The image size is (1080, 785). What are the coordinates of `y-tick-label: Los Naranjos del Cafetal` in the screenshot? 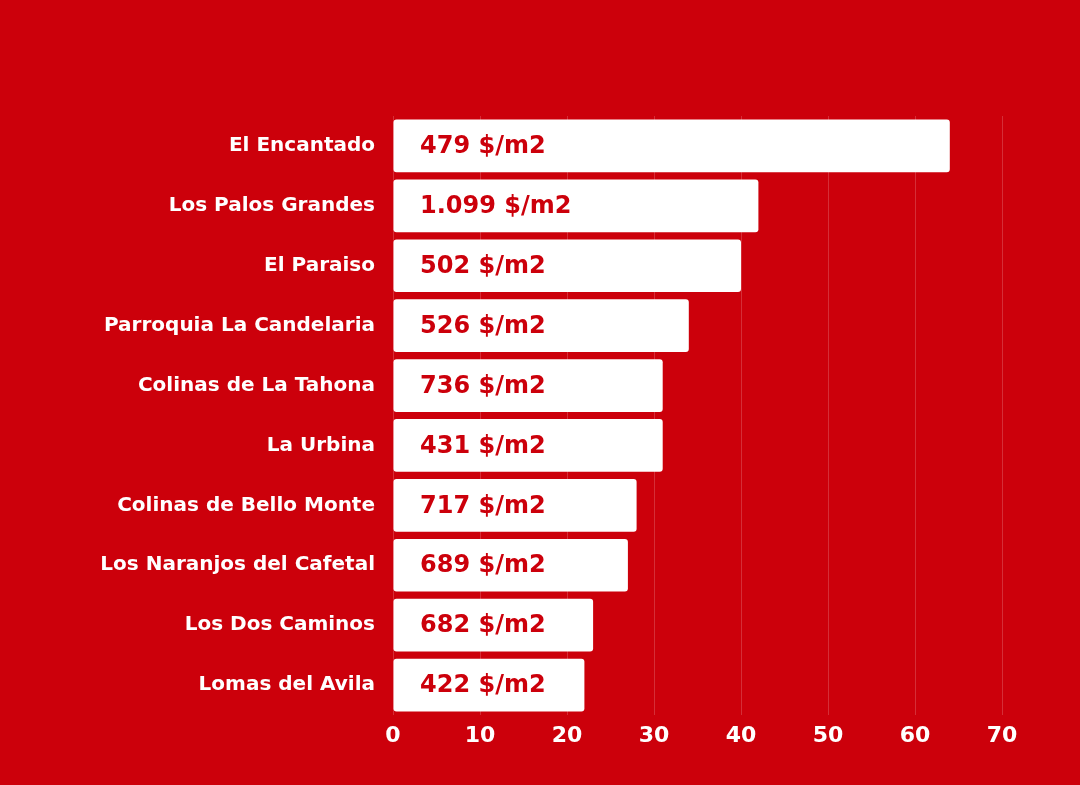 It's located at (237, 563).